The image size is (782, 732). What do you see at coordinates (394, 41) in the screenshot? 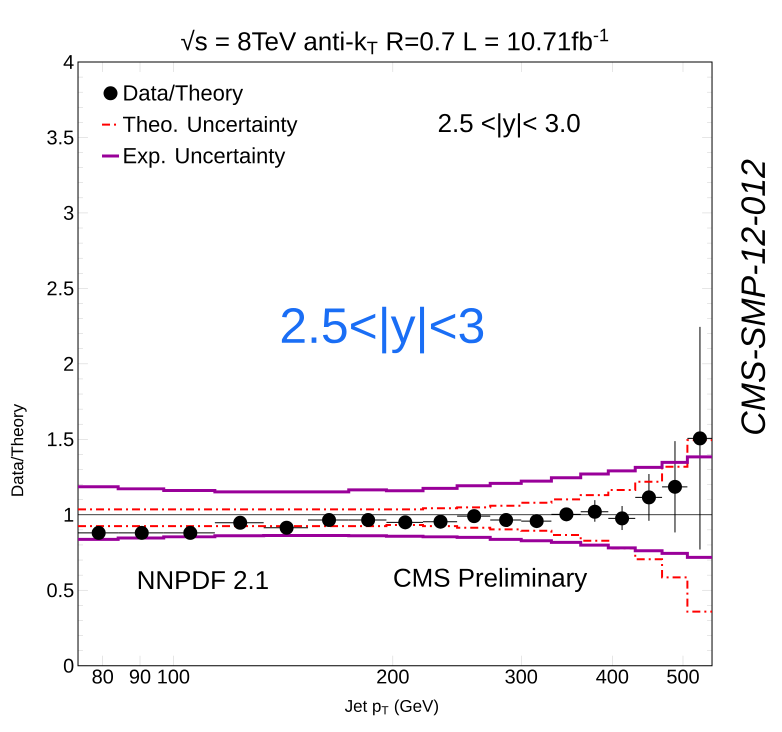
I see `chart-title: √s = 8TeV anti-k$_{T}$ R=0.7 L = 10.71fb$^{-1}$` at bounding box center [394, 41].